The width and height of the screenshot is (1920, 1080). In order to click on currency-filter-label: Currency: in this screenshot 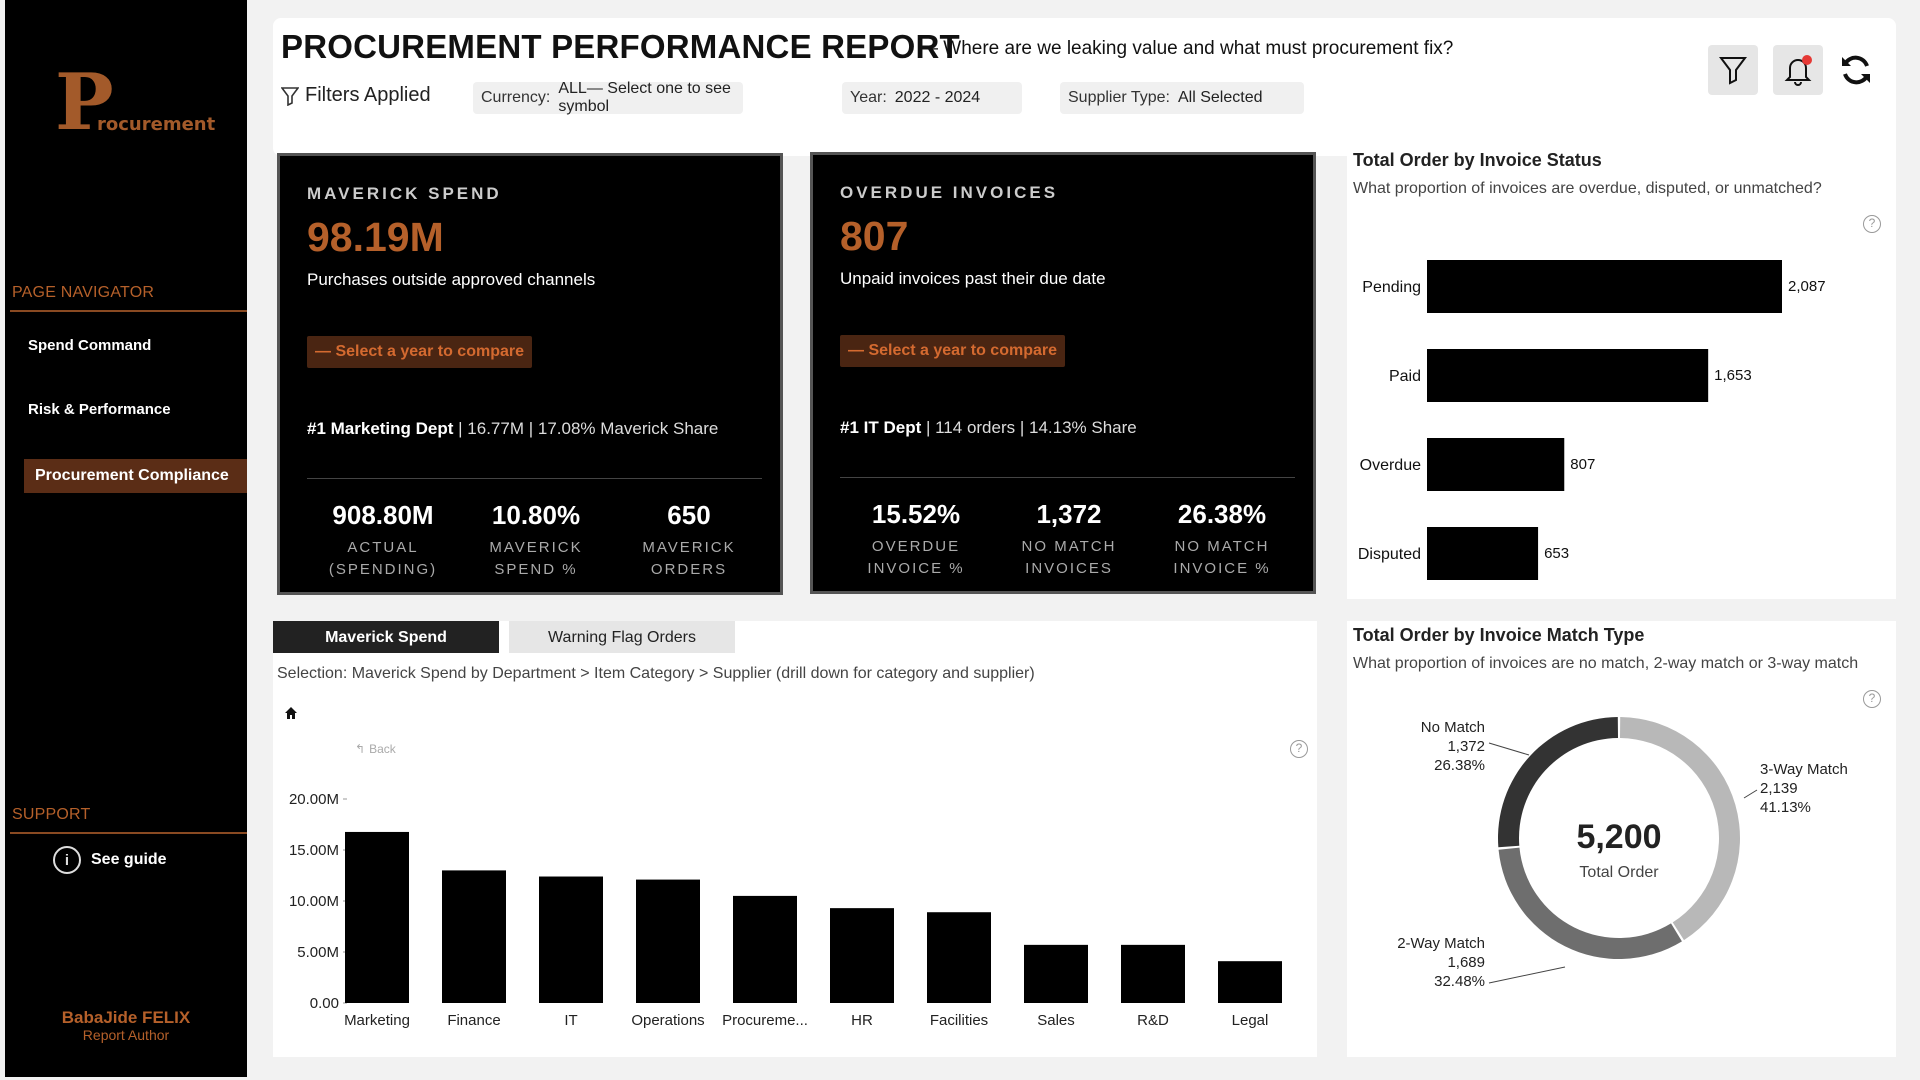, I will do `click(516, 97)`.